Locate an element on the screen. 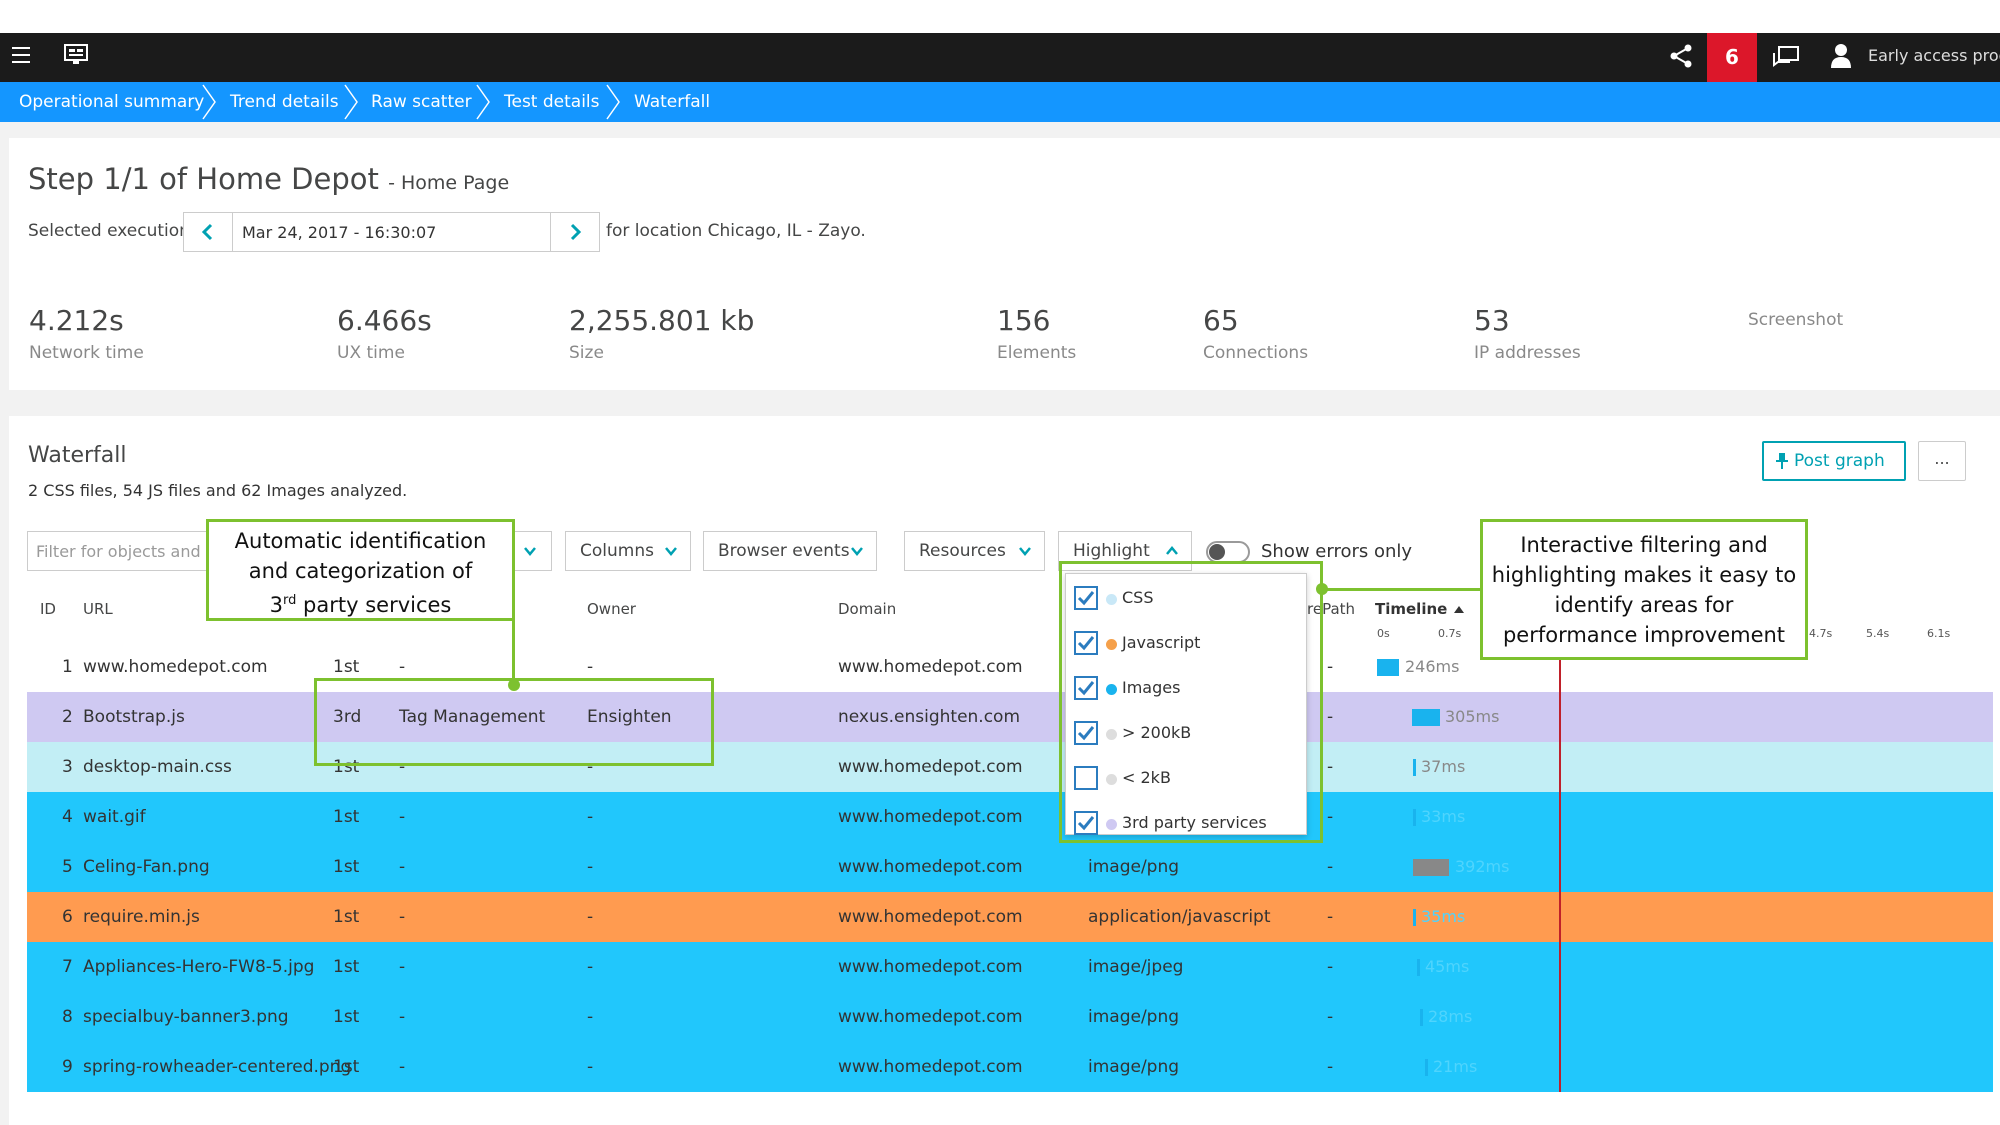 Image resolution: width=2000 pixels, height=1125 pixels. column-header-id: ID is located at coordinates (48, 609).